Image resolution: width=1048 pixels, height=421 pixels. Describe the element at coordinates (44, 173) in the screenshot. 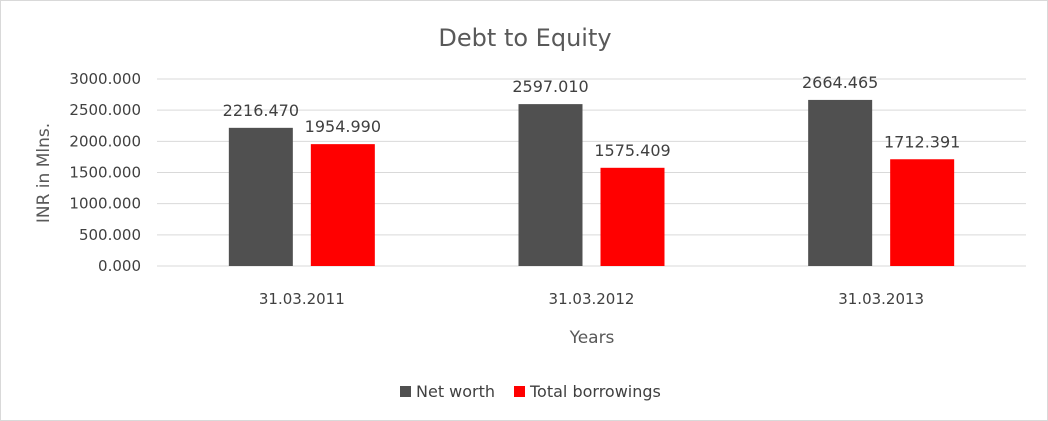

I see `y-axis-title: INR in Mlns.` at that location.